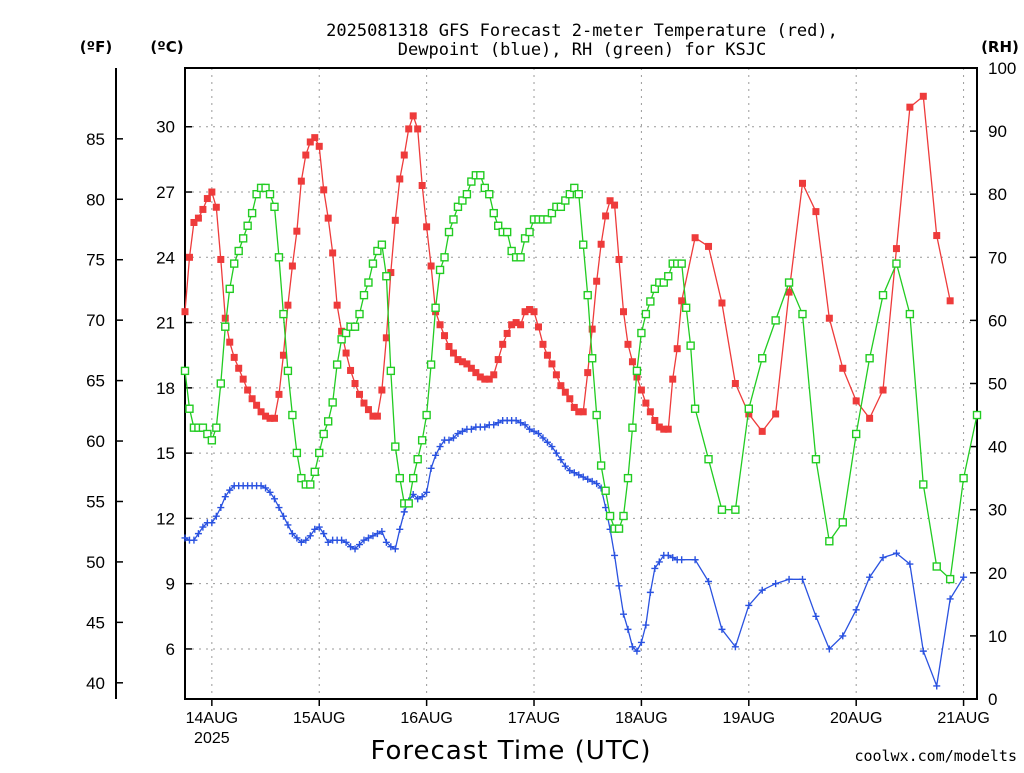 The image size is (1024, 773). Describe the element at coordinates (997, 636) in the screenshot. I see `rh-tick-label: 10` at that location.